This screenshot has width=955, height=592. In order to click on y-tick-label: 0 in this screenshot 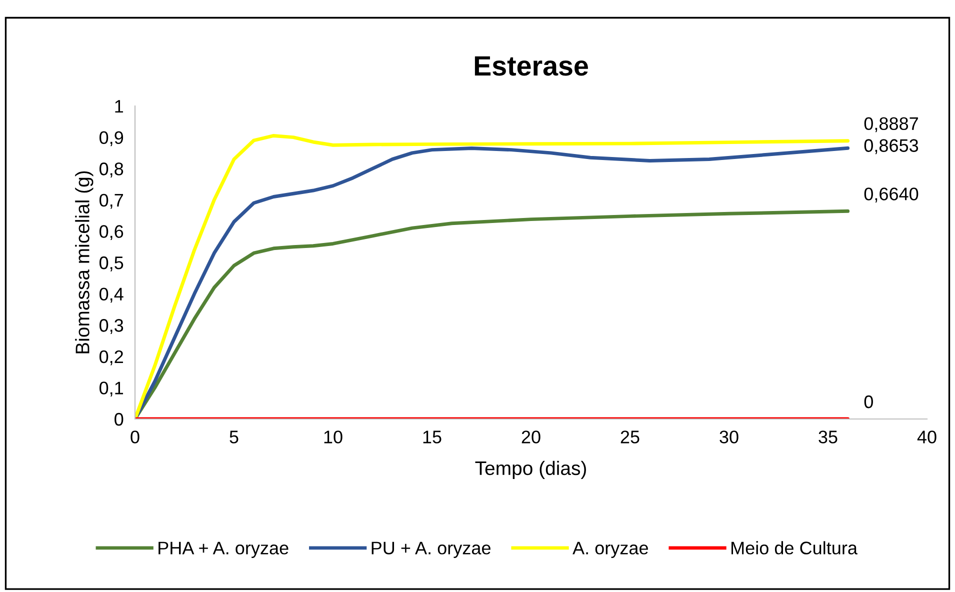, I will do `click(119, 419)`.